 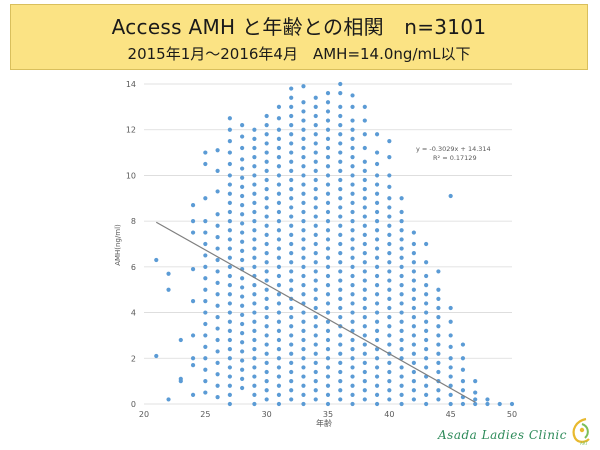 What do you see at coordinates (131, 175) in the screenshot?
I see `y-tick-label: 10` at bounding box center [131, 175].